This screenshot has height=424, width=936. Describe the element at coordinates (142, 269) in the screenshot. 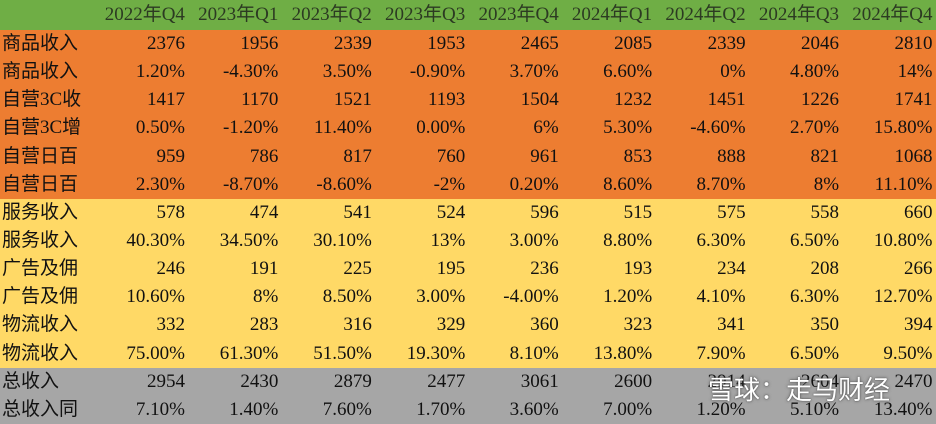

I see `cell-value: 246` at that location.